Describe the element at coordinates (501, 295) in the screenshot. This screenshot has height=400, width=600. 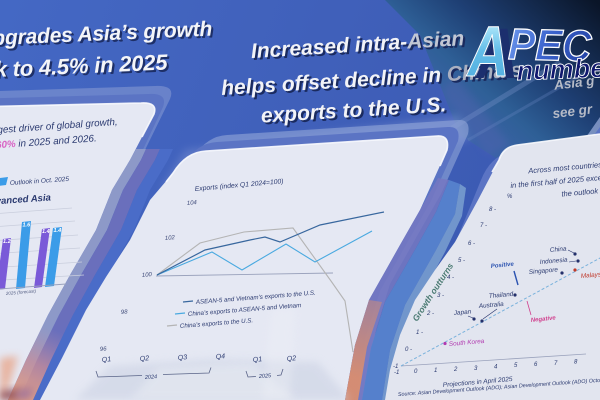
I see `svg-text: Thailand` at that location.